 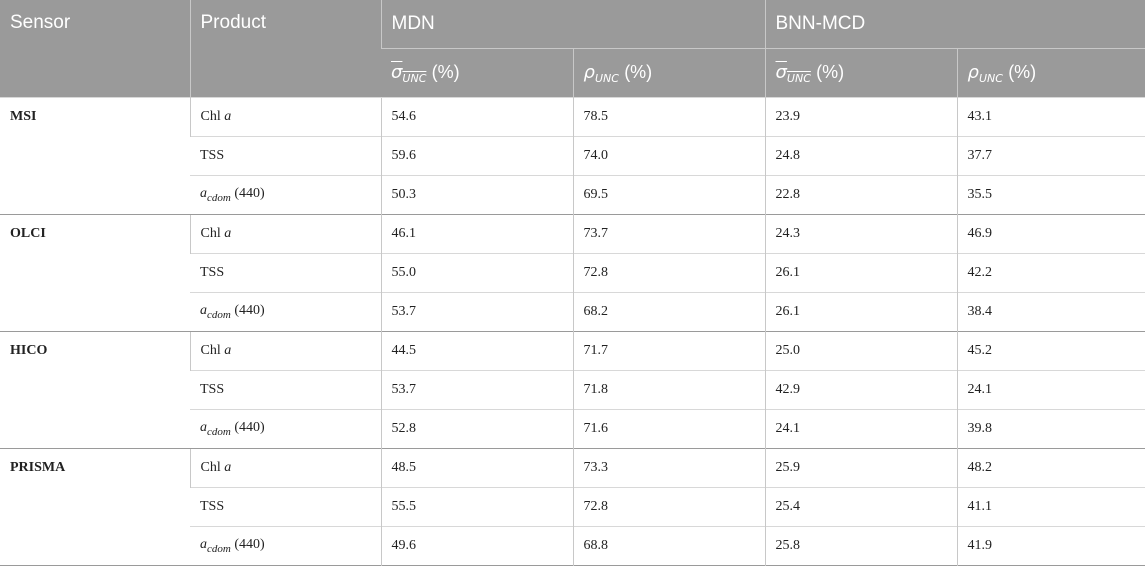 What do you see at coordinates (572, 24) in the screenshot?
I see `header-mdn: MDN` at bounding box center [572, 24].